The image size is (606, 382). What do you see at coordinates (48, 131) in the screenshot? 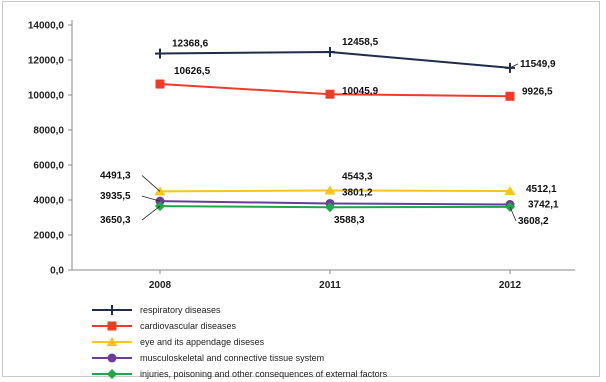
I see `y-tick-label: 8000,0` at bounding box center [48, 131].